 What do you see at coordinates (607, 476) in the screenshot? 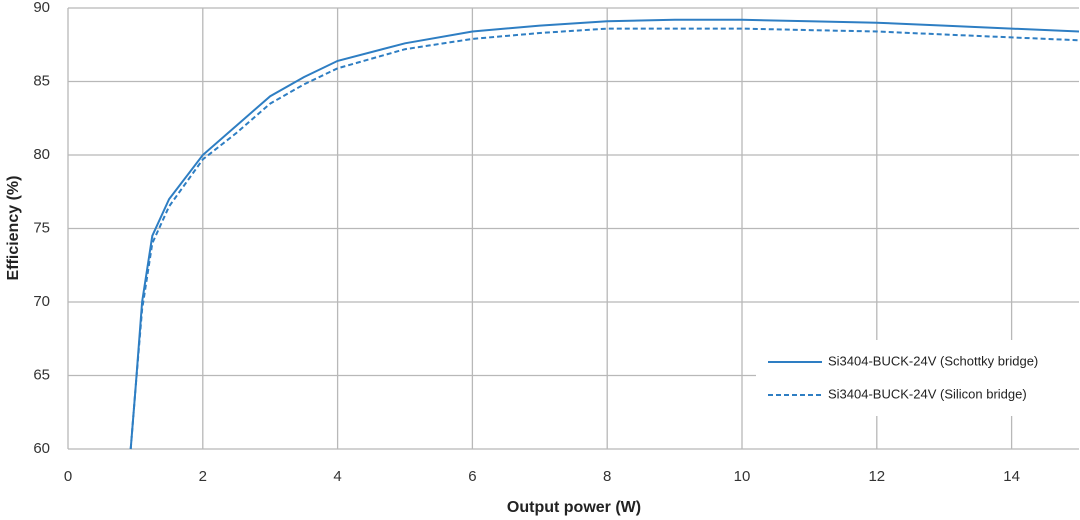
I see `x-tick-label: 8` at bounding box center [607, 476].